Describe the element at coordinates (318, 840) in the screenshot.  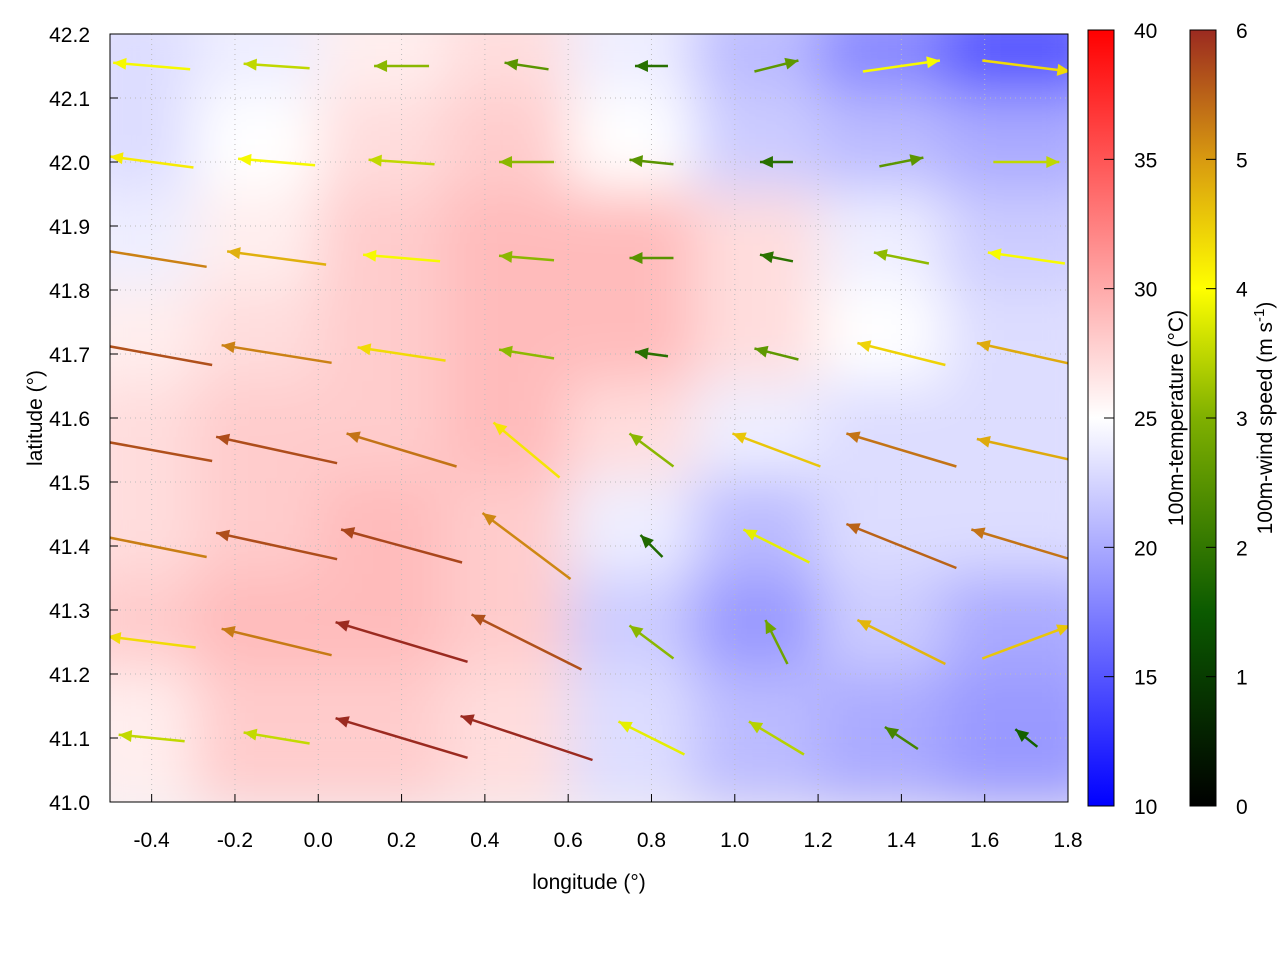
I see `x-tick-label: 0.0` at that location.